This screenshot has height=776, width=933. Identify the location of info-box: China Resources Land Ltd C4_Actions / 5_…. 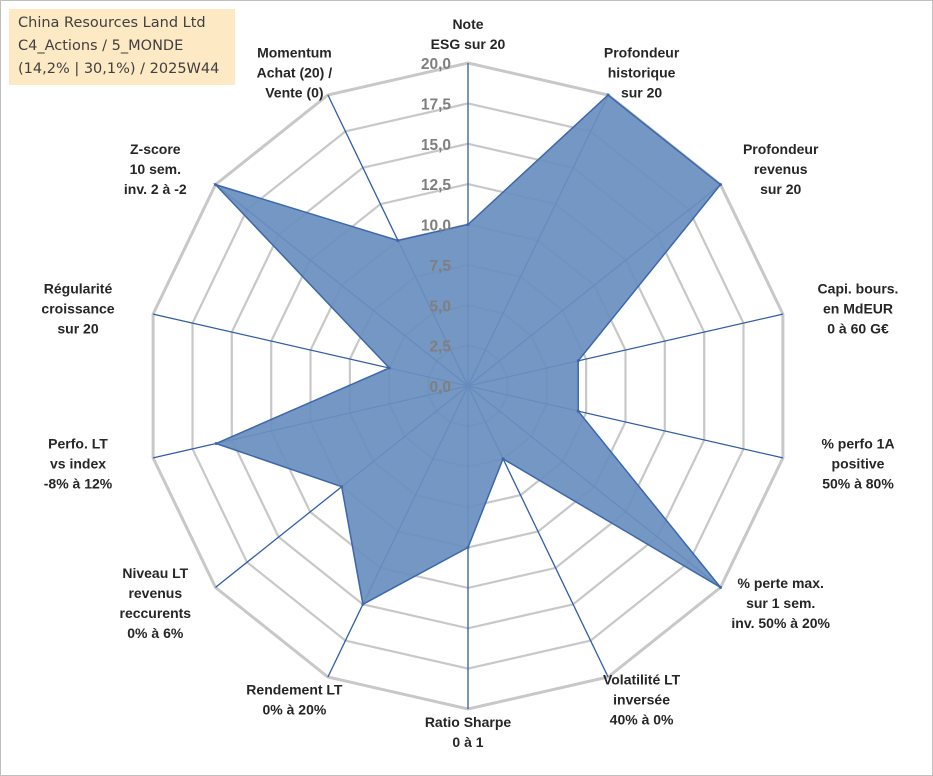
(122, 47).